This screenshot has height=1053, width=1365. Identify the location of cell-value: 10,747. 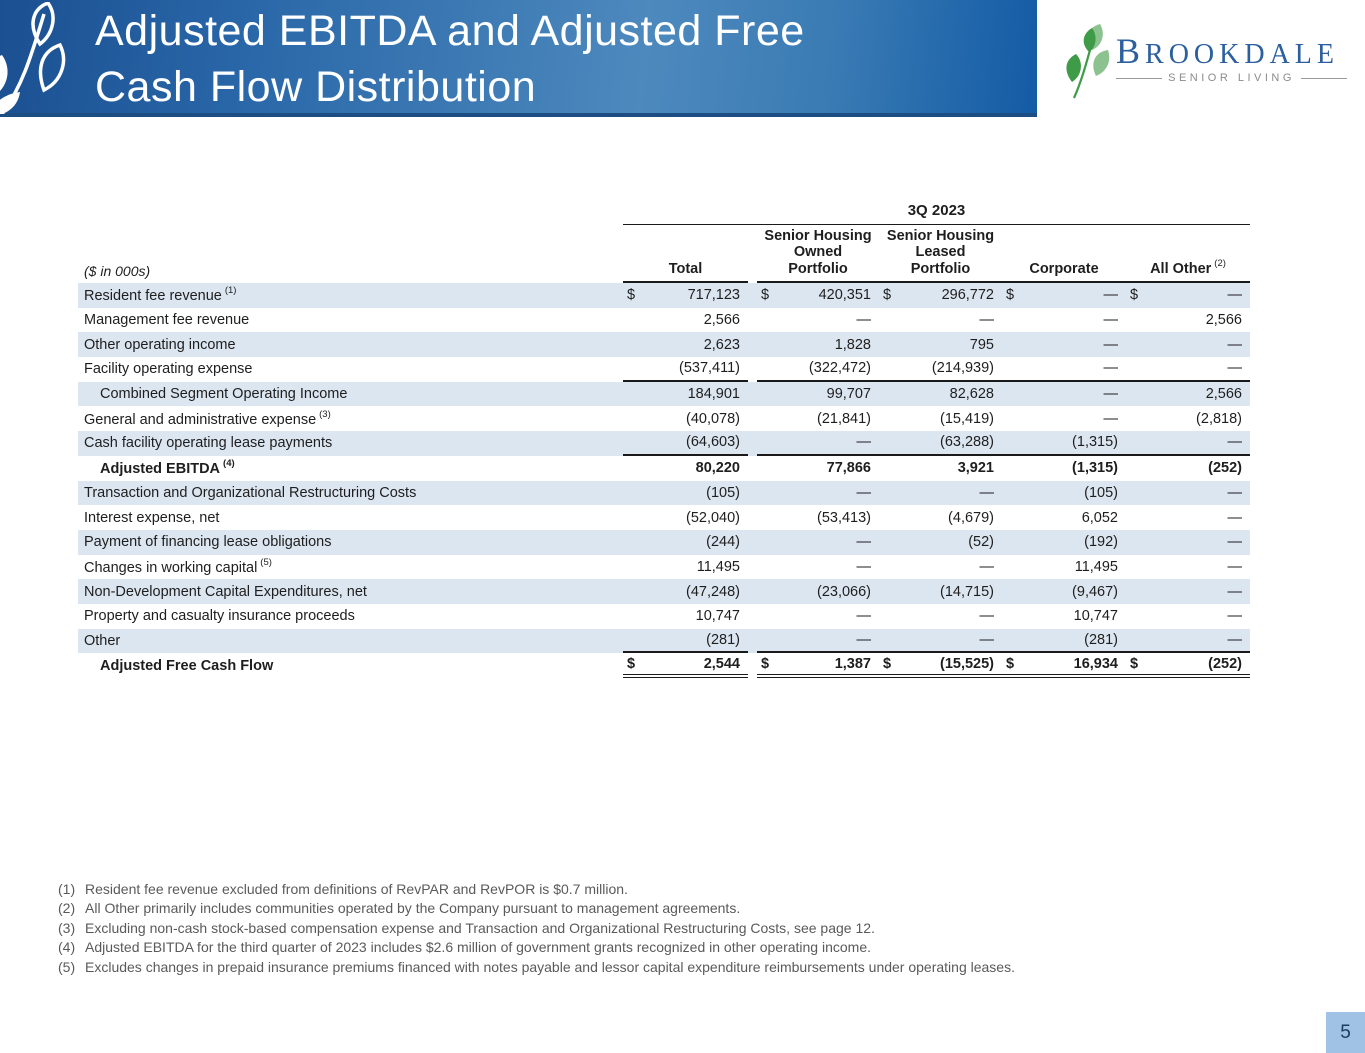
(1095, 616).